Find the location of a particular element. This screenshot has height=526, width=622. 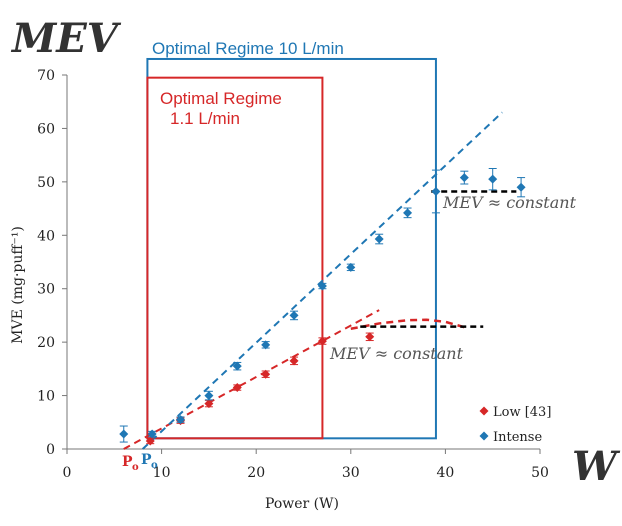

x-tick-label: 0 is located at coordinates (67, 473).